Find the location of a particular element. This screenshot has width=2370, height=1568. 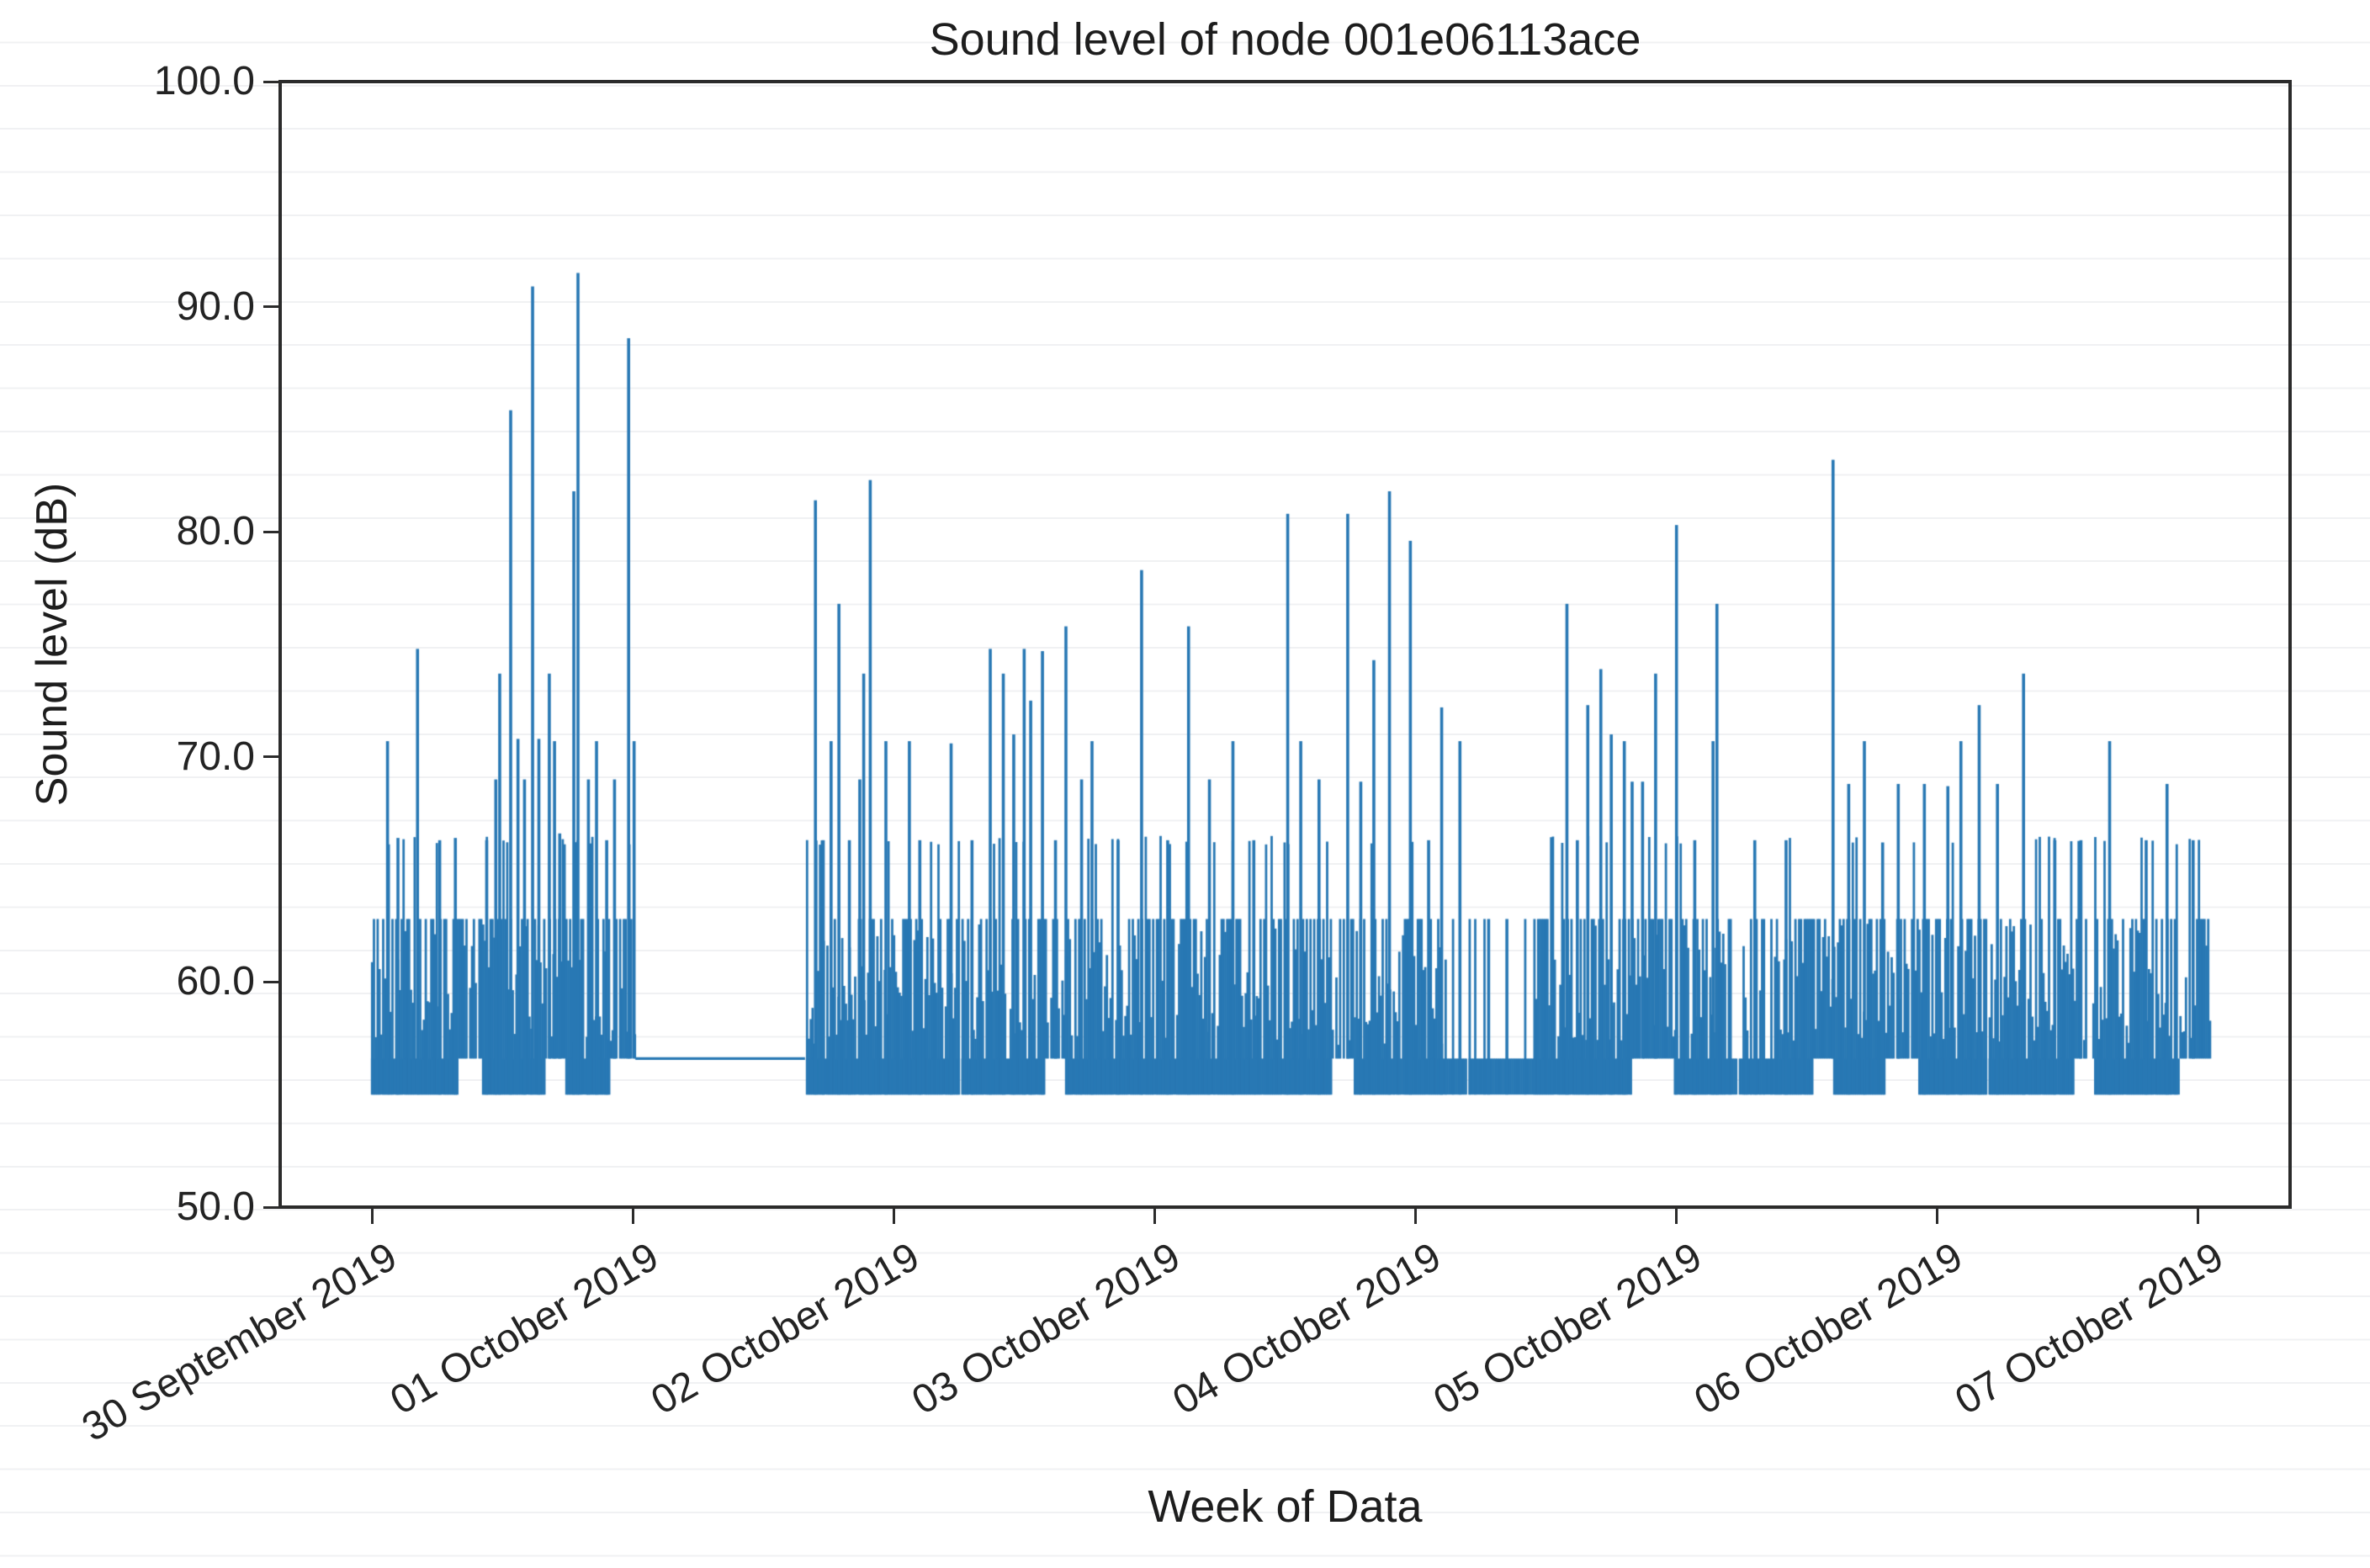

y-tick-label: 80.0 is located at coordinates (215, 531).